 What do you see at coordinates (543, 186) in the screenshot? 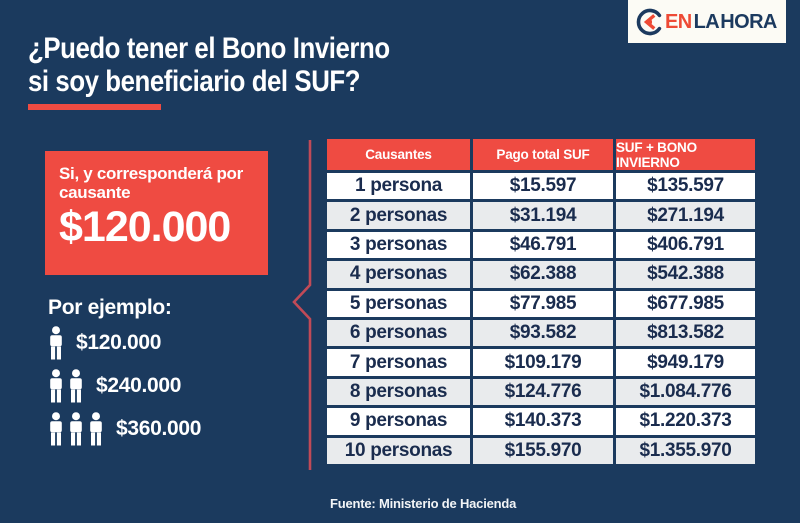
I see `table-cell: $15.597` at bounding box center [543, 186].